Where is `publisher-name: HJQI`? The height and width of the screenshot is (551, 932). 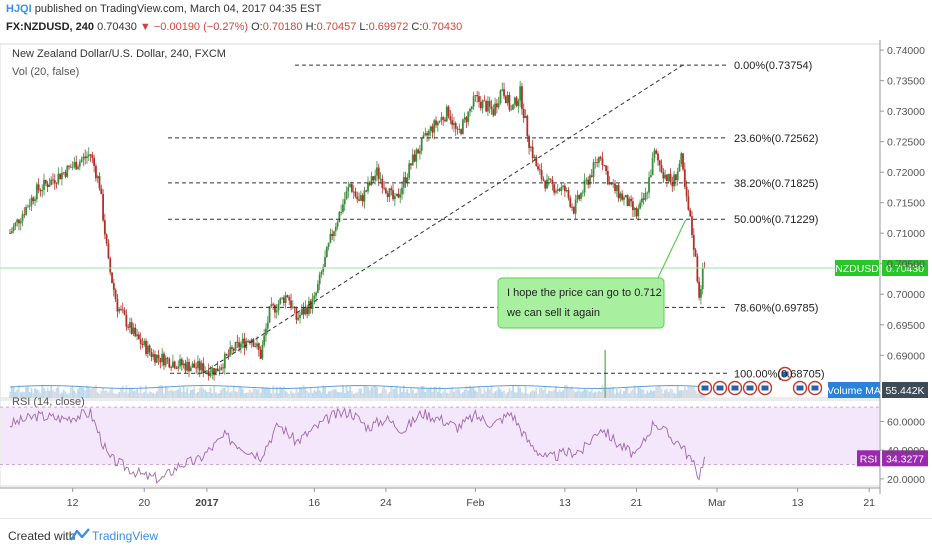 publisher-name: HJQI is located at coordinates (19, 9).